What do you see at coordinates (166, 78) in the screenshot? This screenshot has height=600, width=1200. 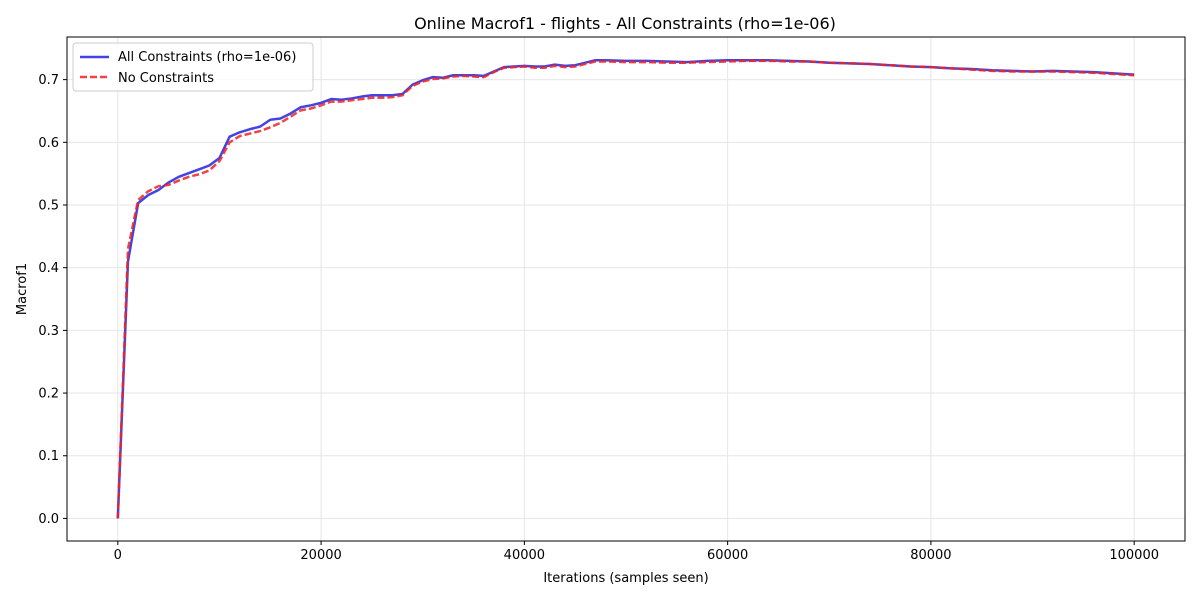 I see `legend-label-no-constraints: No Constraints` at bounding box center [166, 78].